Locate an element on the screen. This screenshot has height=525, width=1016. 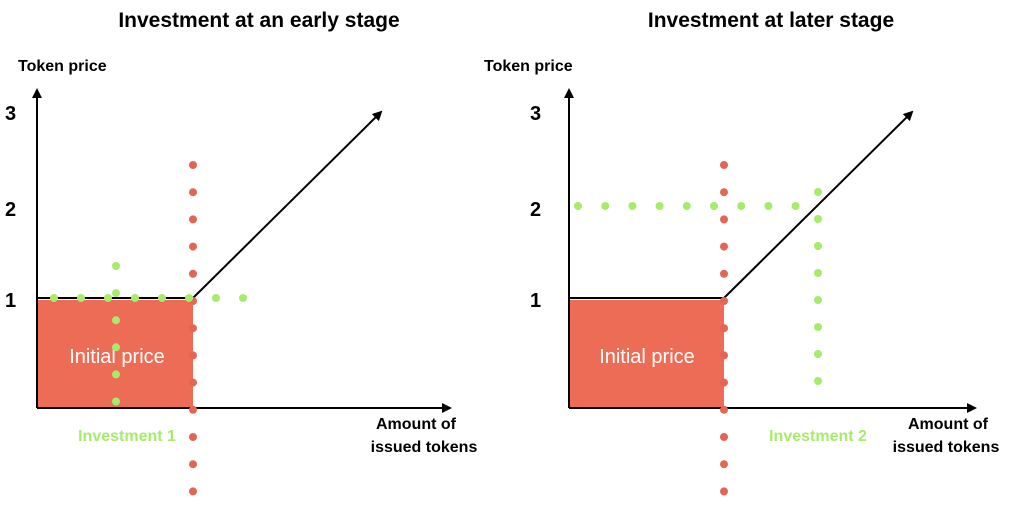
initial-price-box is located at coordinates (646, 354).